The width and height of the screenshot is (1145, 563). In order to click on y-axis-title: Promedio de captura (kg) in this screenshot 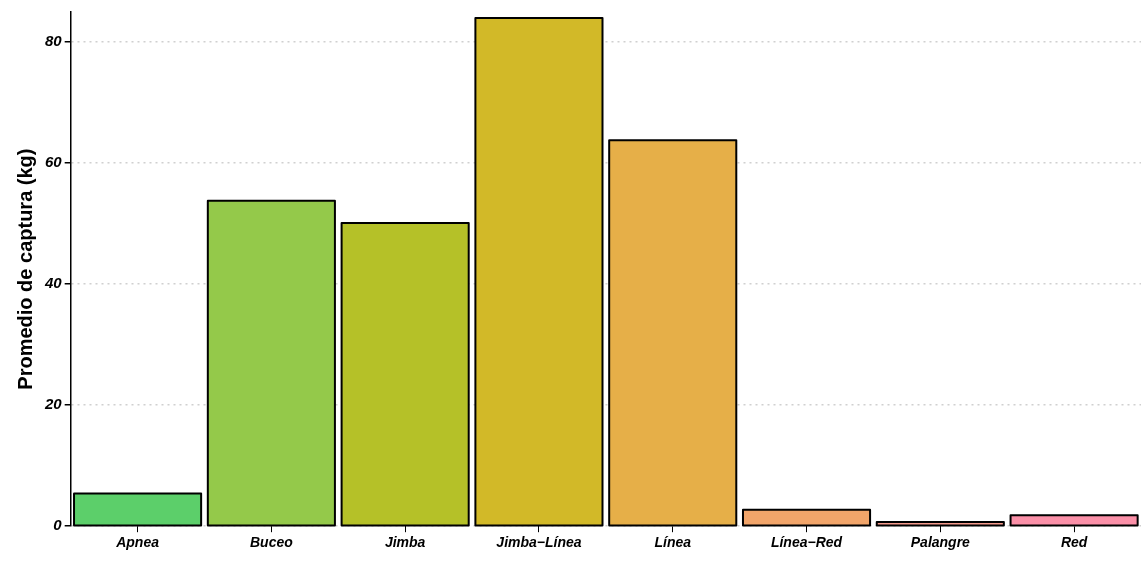, I will do `click(24, 269)`.